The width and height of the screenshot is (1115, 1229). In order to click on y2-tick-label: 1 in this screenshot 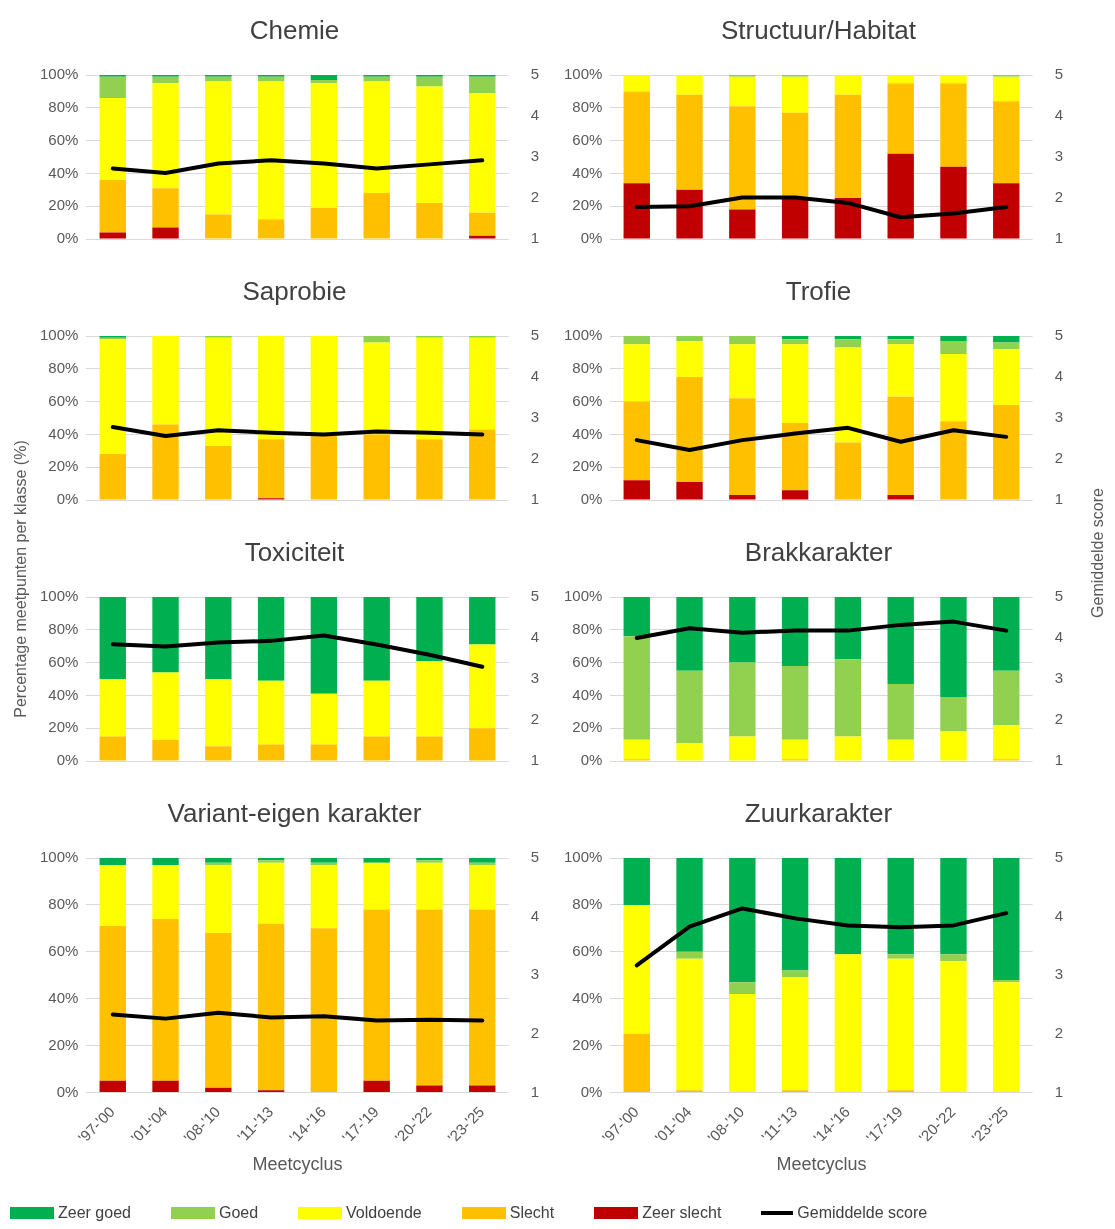, I will do `click(1058, 238)`.